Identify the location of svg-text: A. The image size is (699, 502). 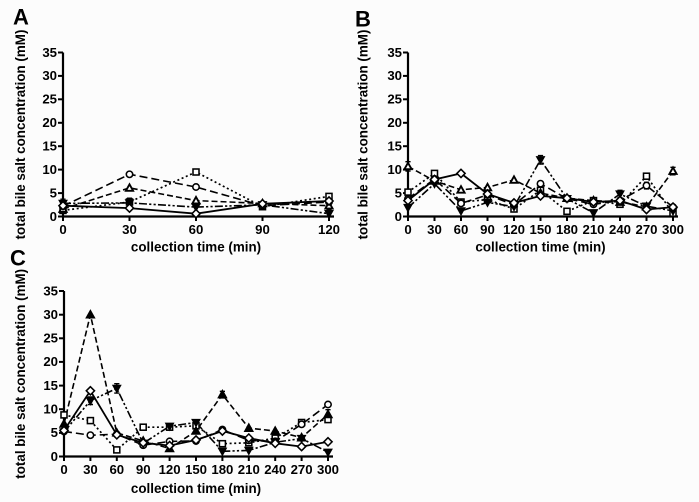
(21, 17).